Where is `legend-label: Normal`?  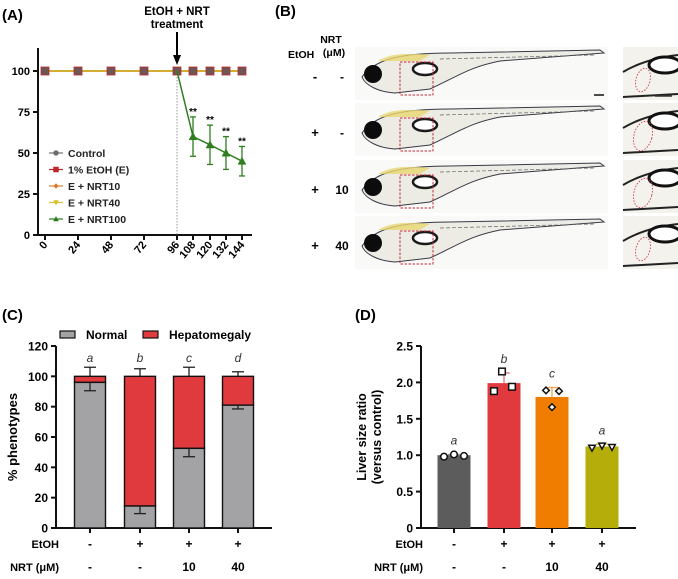
legend-label: Normal is located at coordinates (106, 335).